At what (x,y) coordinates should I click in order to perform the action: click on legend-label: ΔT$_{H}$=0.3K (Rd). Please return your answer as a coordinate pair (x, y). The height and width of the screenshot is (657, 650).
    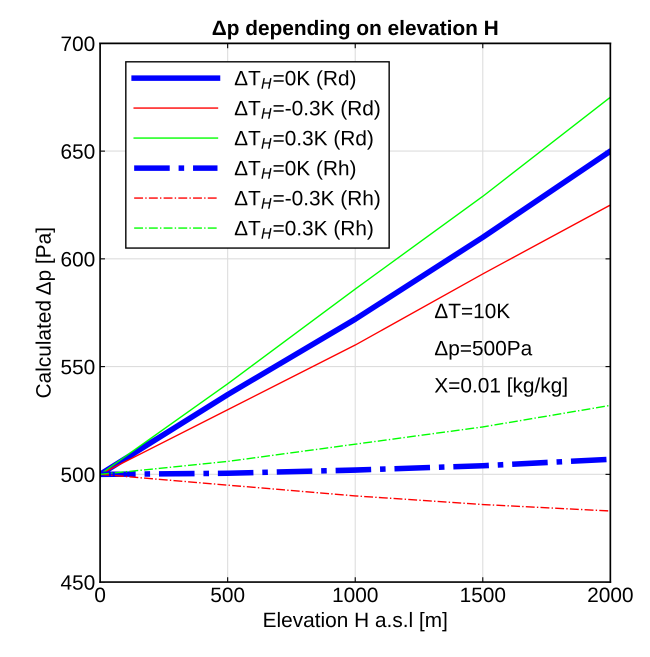
    Looking at the image, I should click on (303, 140).